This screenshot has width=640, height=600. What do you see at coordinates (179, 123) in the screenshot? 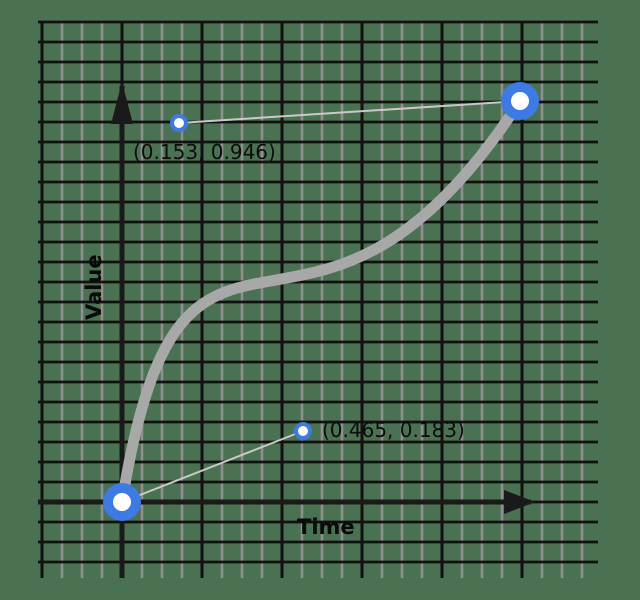
I see `control-point-1-handle` at bounding box center [179, 123].